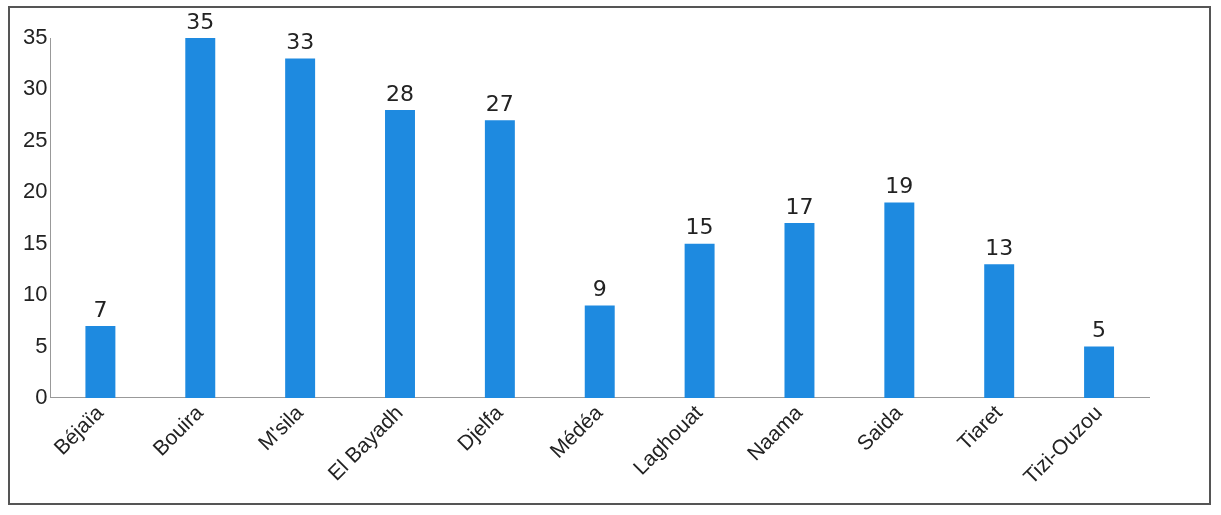 The height and width of the screenshot is (515, 1221). What do you see at coordinates (35, 191) in the screenshot?
I see `y-tick-label: 20` at bounding box center [35, 191].